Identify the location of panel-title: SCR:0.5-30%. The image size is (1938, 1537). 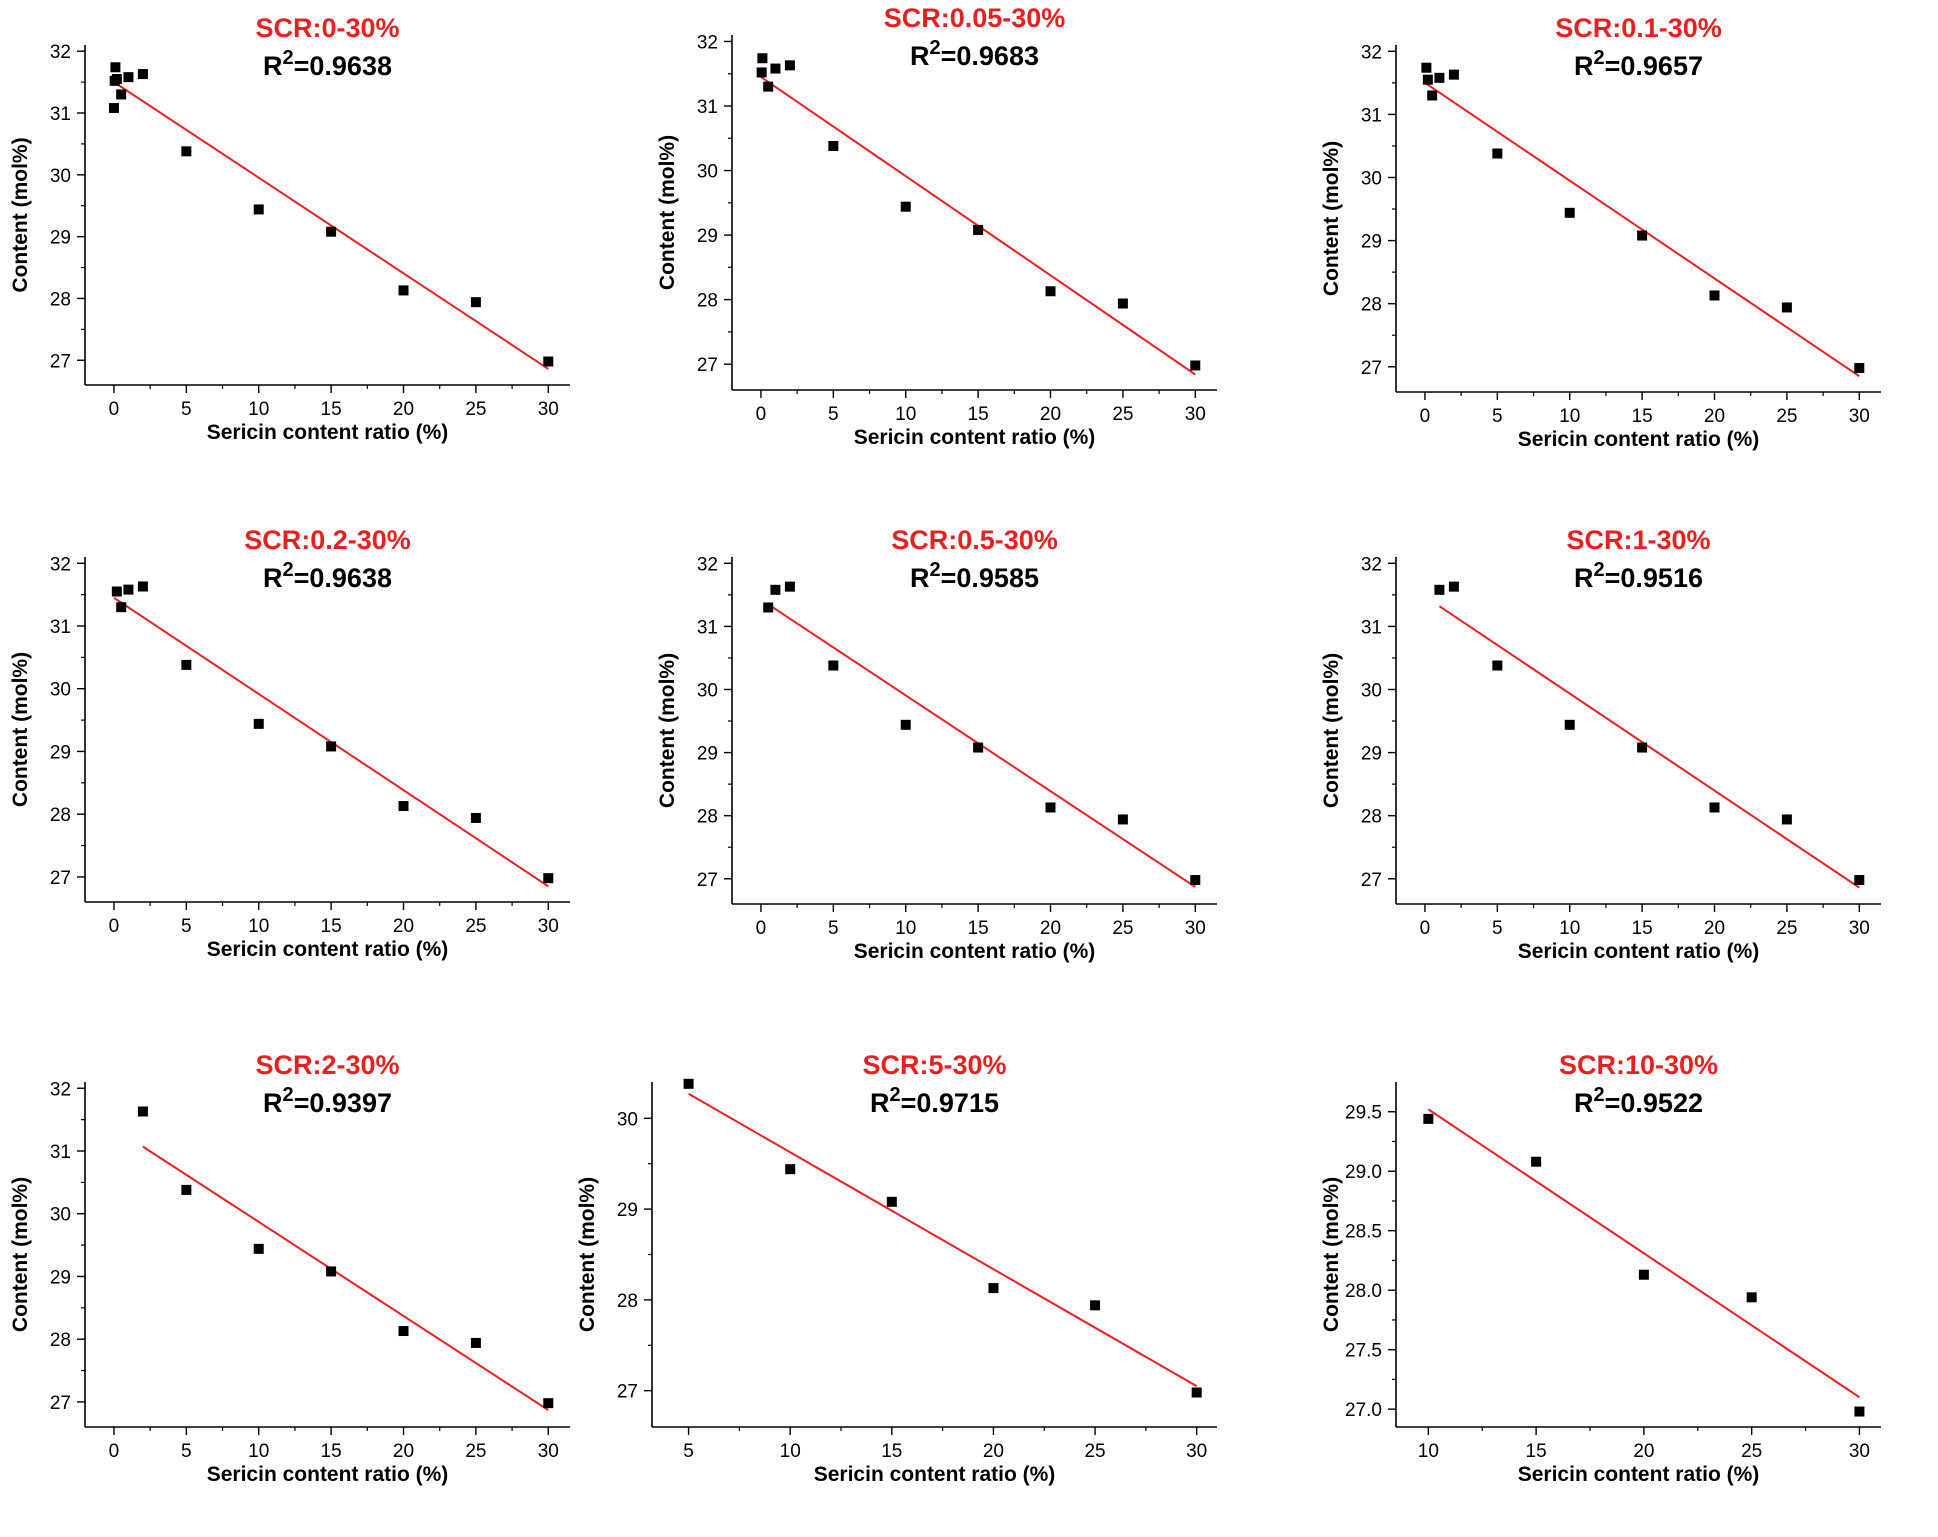
(974, 540).